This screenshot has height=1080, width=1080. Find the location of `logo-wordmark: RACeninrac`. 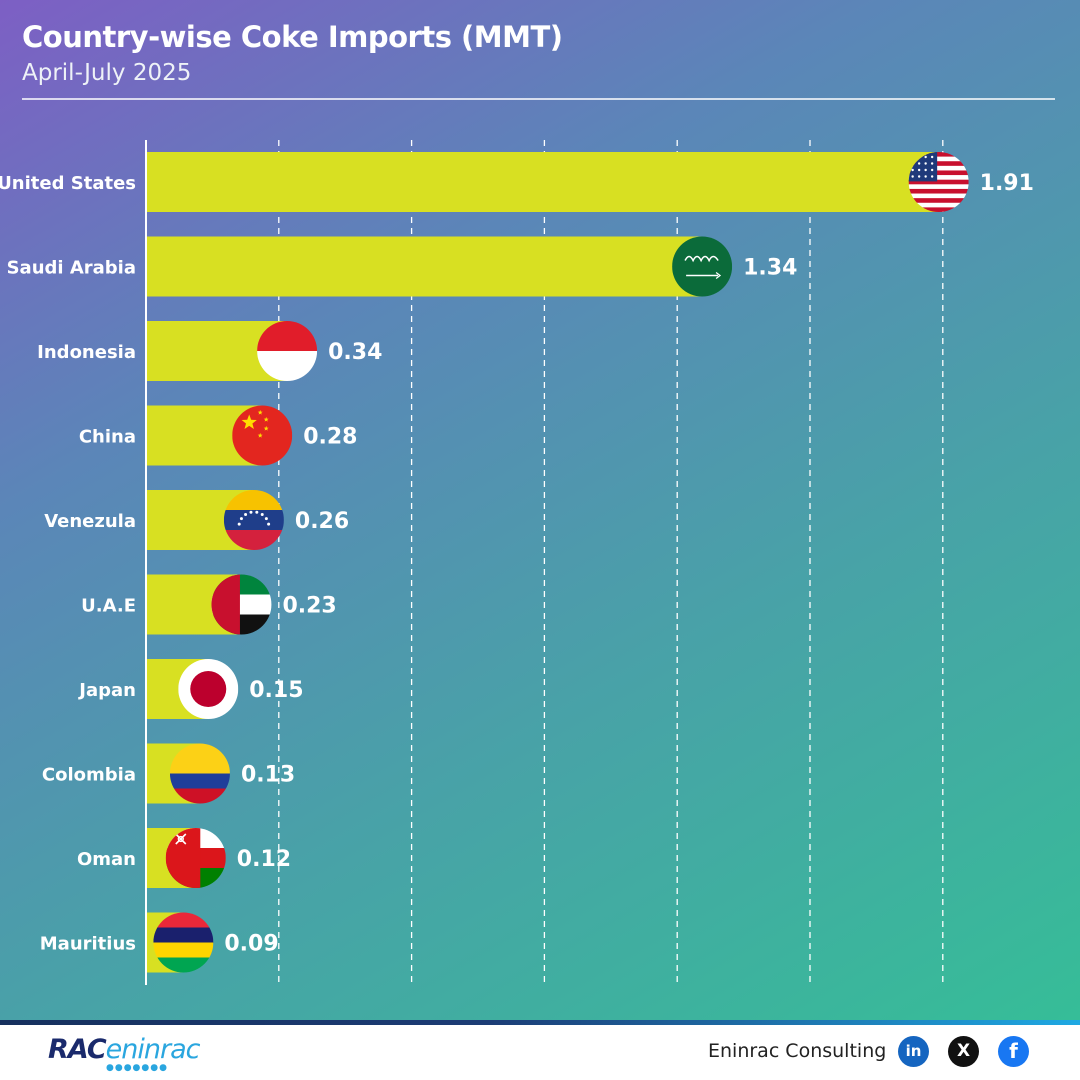

logo-wordmark: RACeninrac is located at coordinates (124, 1049).